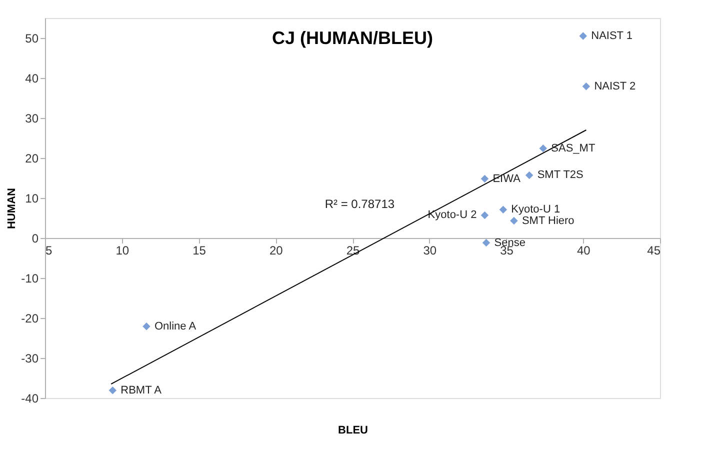 Image resolution: width=708 pixels, height=450 pixels. Describe the element at coordinates (535, 210) in the screenshot. I see `annotation: Kyoto-U 1` at that location.